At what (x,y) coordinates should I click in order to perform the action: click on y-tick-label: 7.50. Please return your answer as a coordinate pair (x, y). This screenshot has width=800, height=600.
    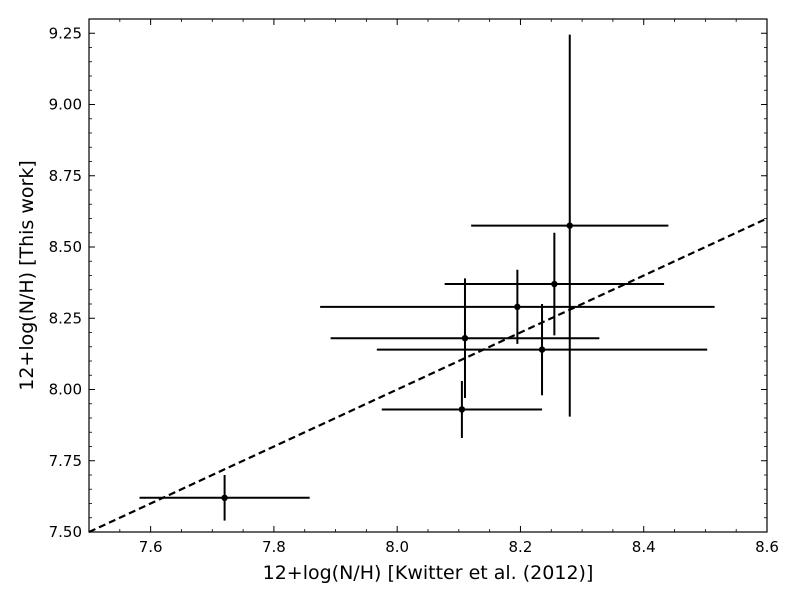
    Looking at the image, I should click on (65, 532).